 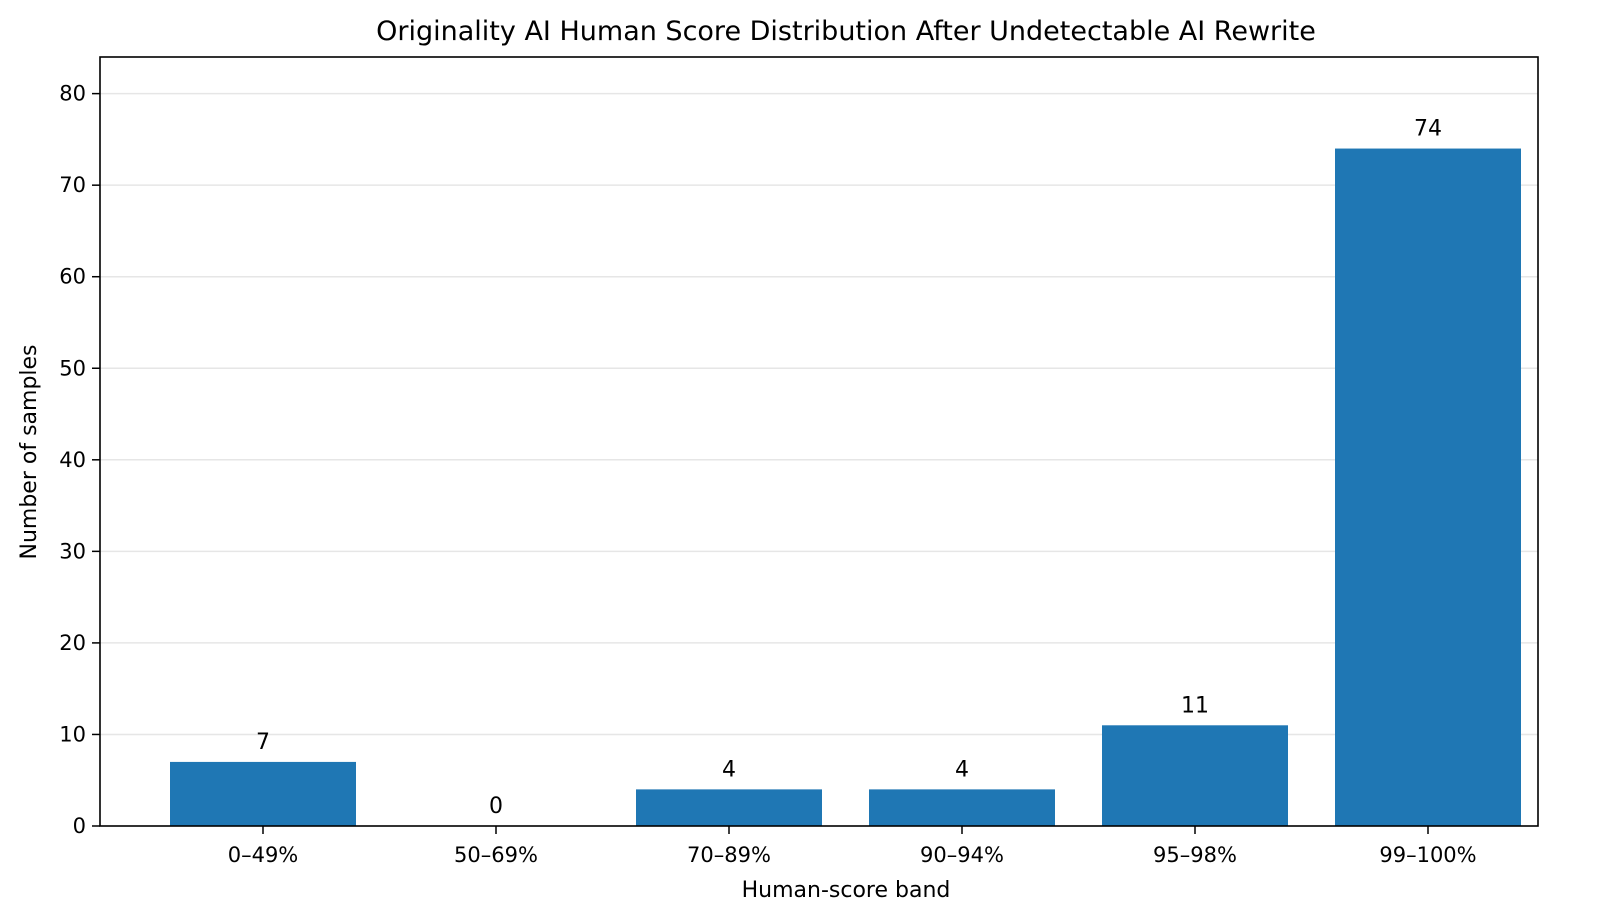 I want to click on x-tick-label: 70–89%, so click(x=729, y=855).